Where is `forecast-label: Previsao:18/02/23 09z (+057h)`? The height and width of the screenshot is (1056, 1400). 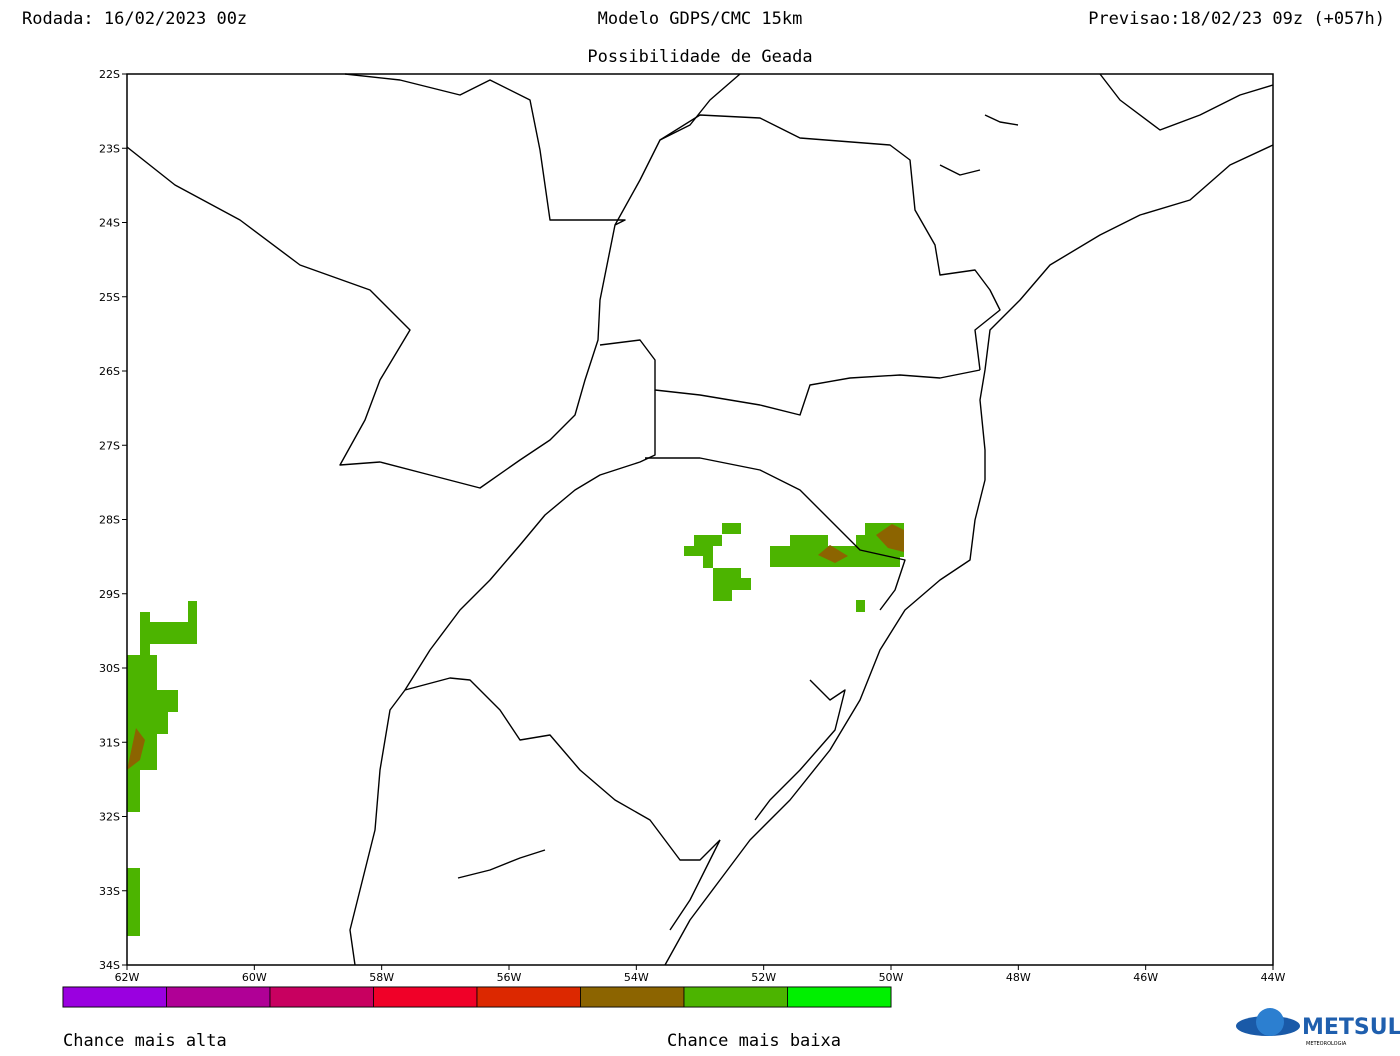
forecast-label: Previsao:18/02/23 09z (+057h) is located at coordinates (1236, 19).